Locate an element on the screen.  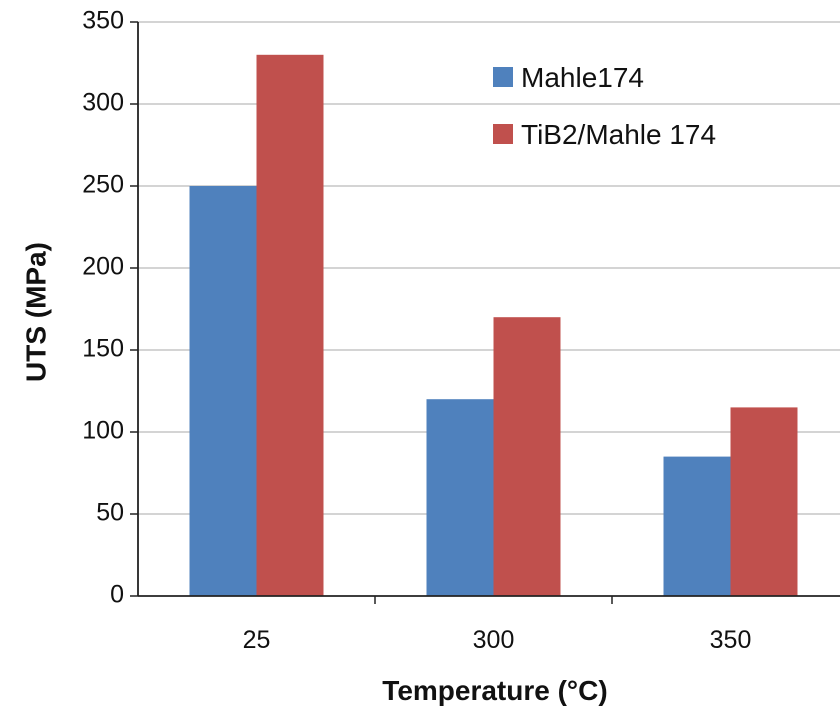
y-tick-labels: 0 50 100 150 200 250 300 350 is located at coordinates (103, 308).